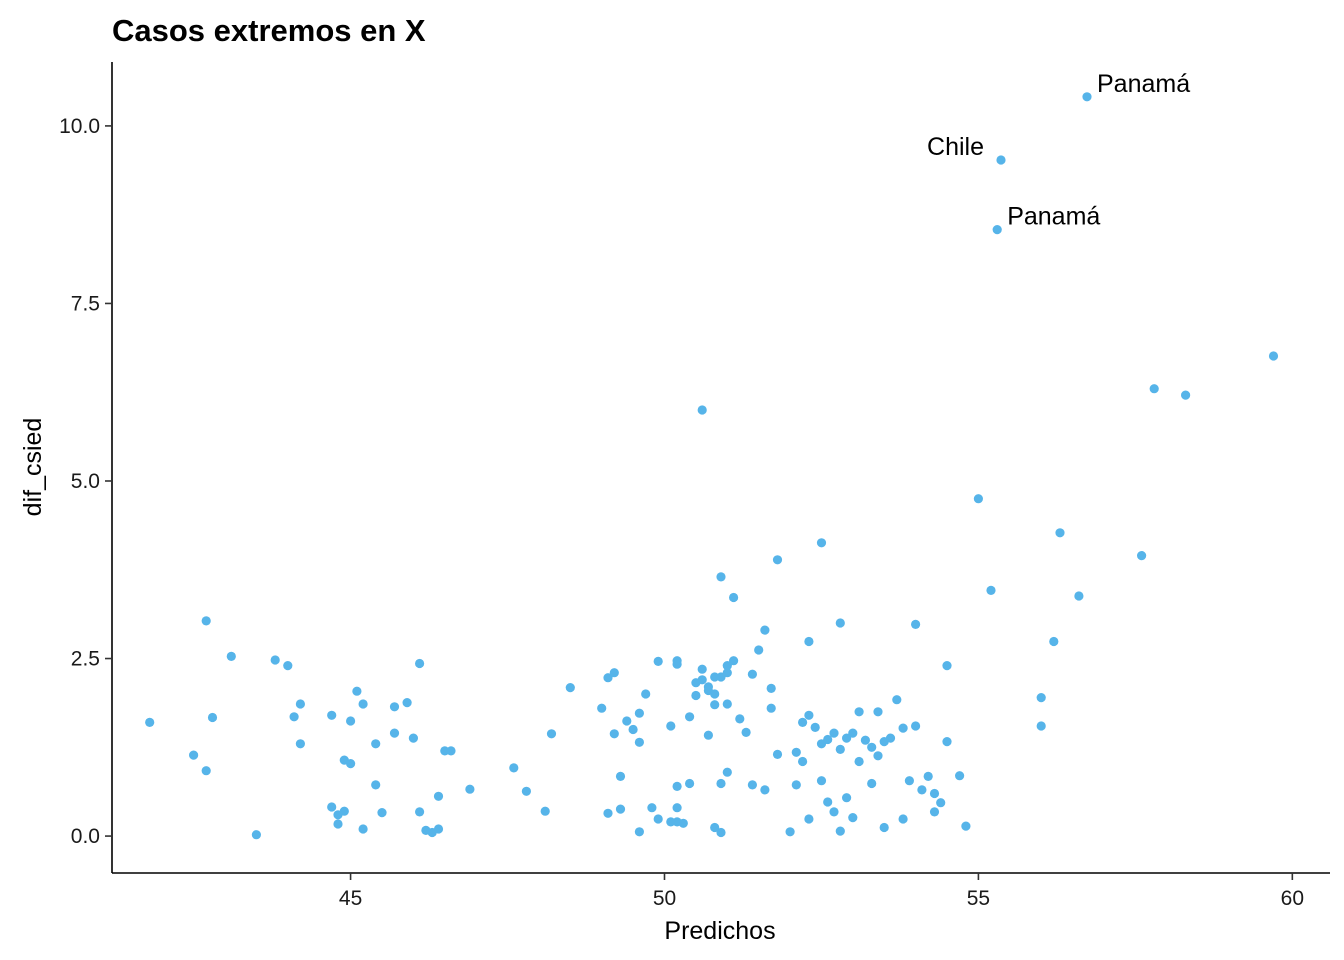  Describe the element at coordinates (85, 836) in the screenshot. I see `y-tick-label-0: 0.0` at that location.